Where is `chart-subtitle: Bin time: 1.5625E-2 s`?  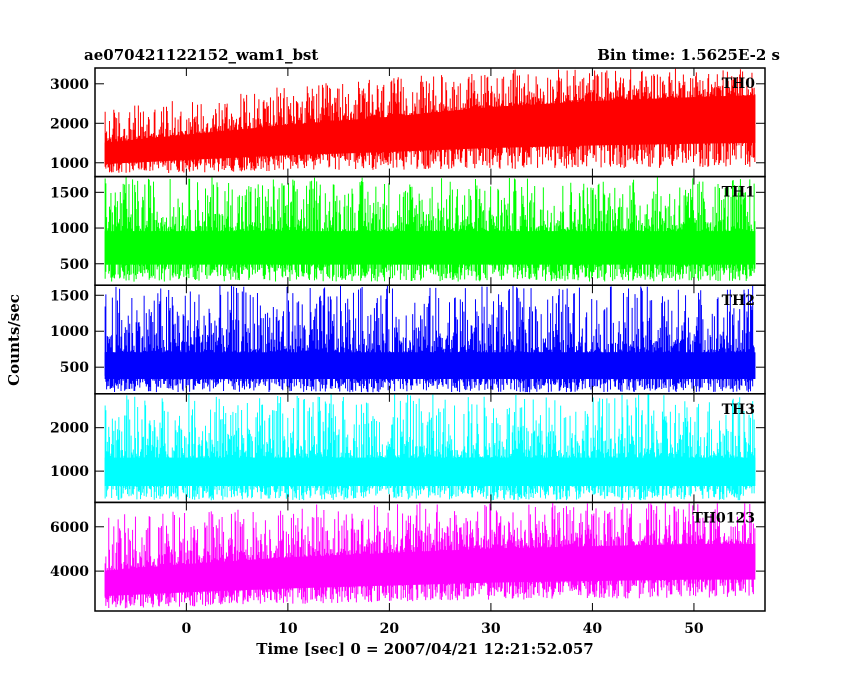 chart-subtitle: Bin time: 1.5625E-2 s is located at coordinates (688, 55).